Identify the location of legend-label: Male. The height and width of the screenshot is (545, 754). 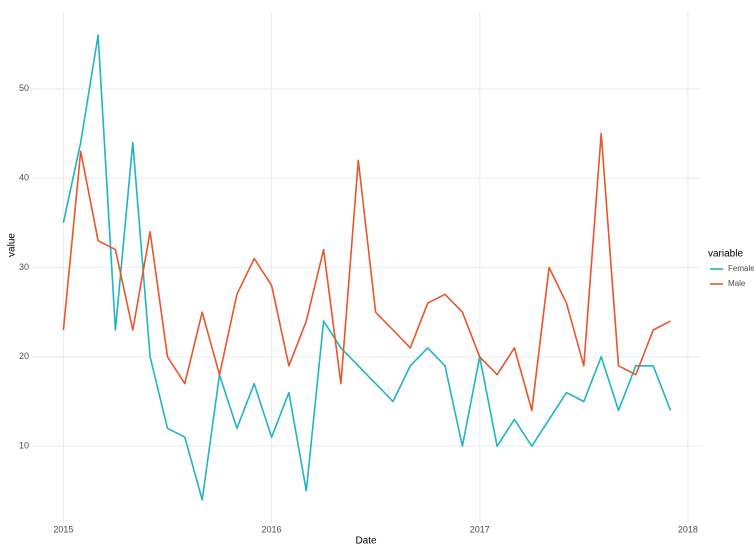
(737, 283).